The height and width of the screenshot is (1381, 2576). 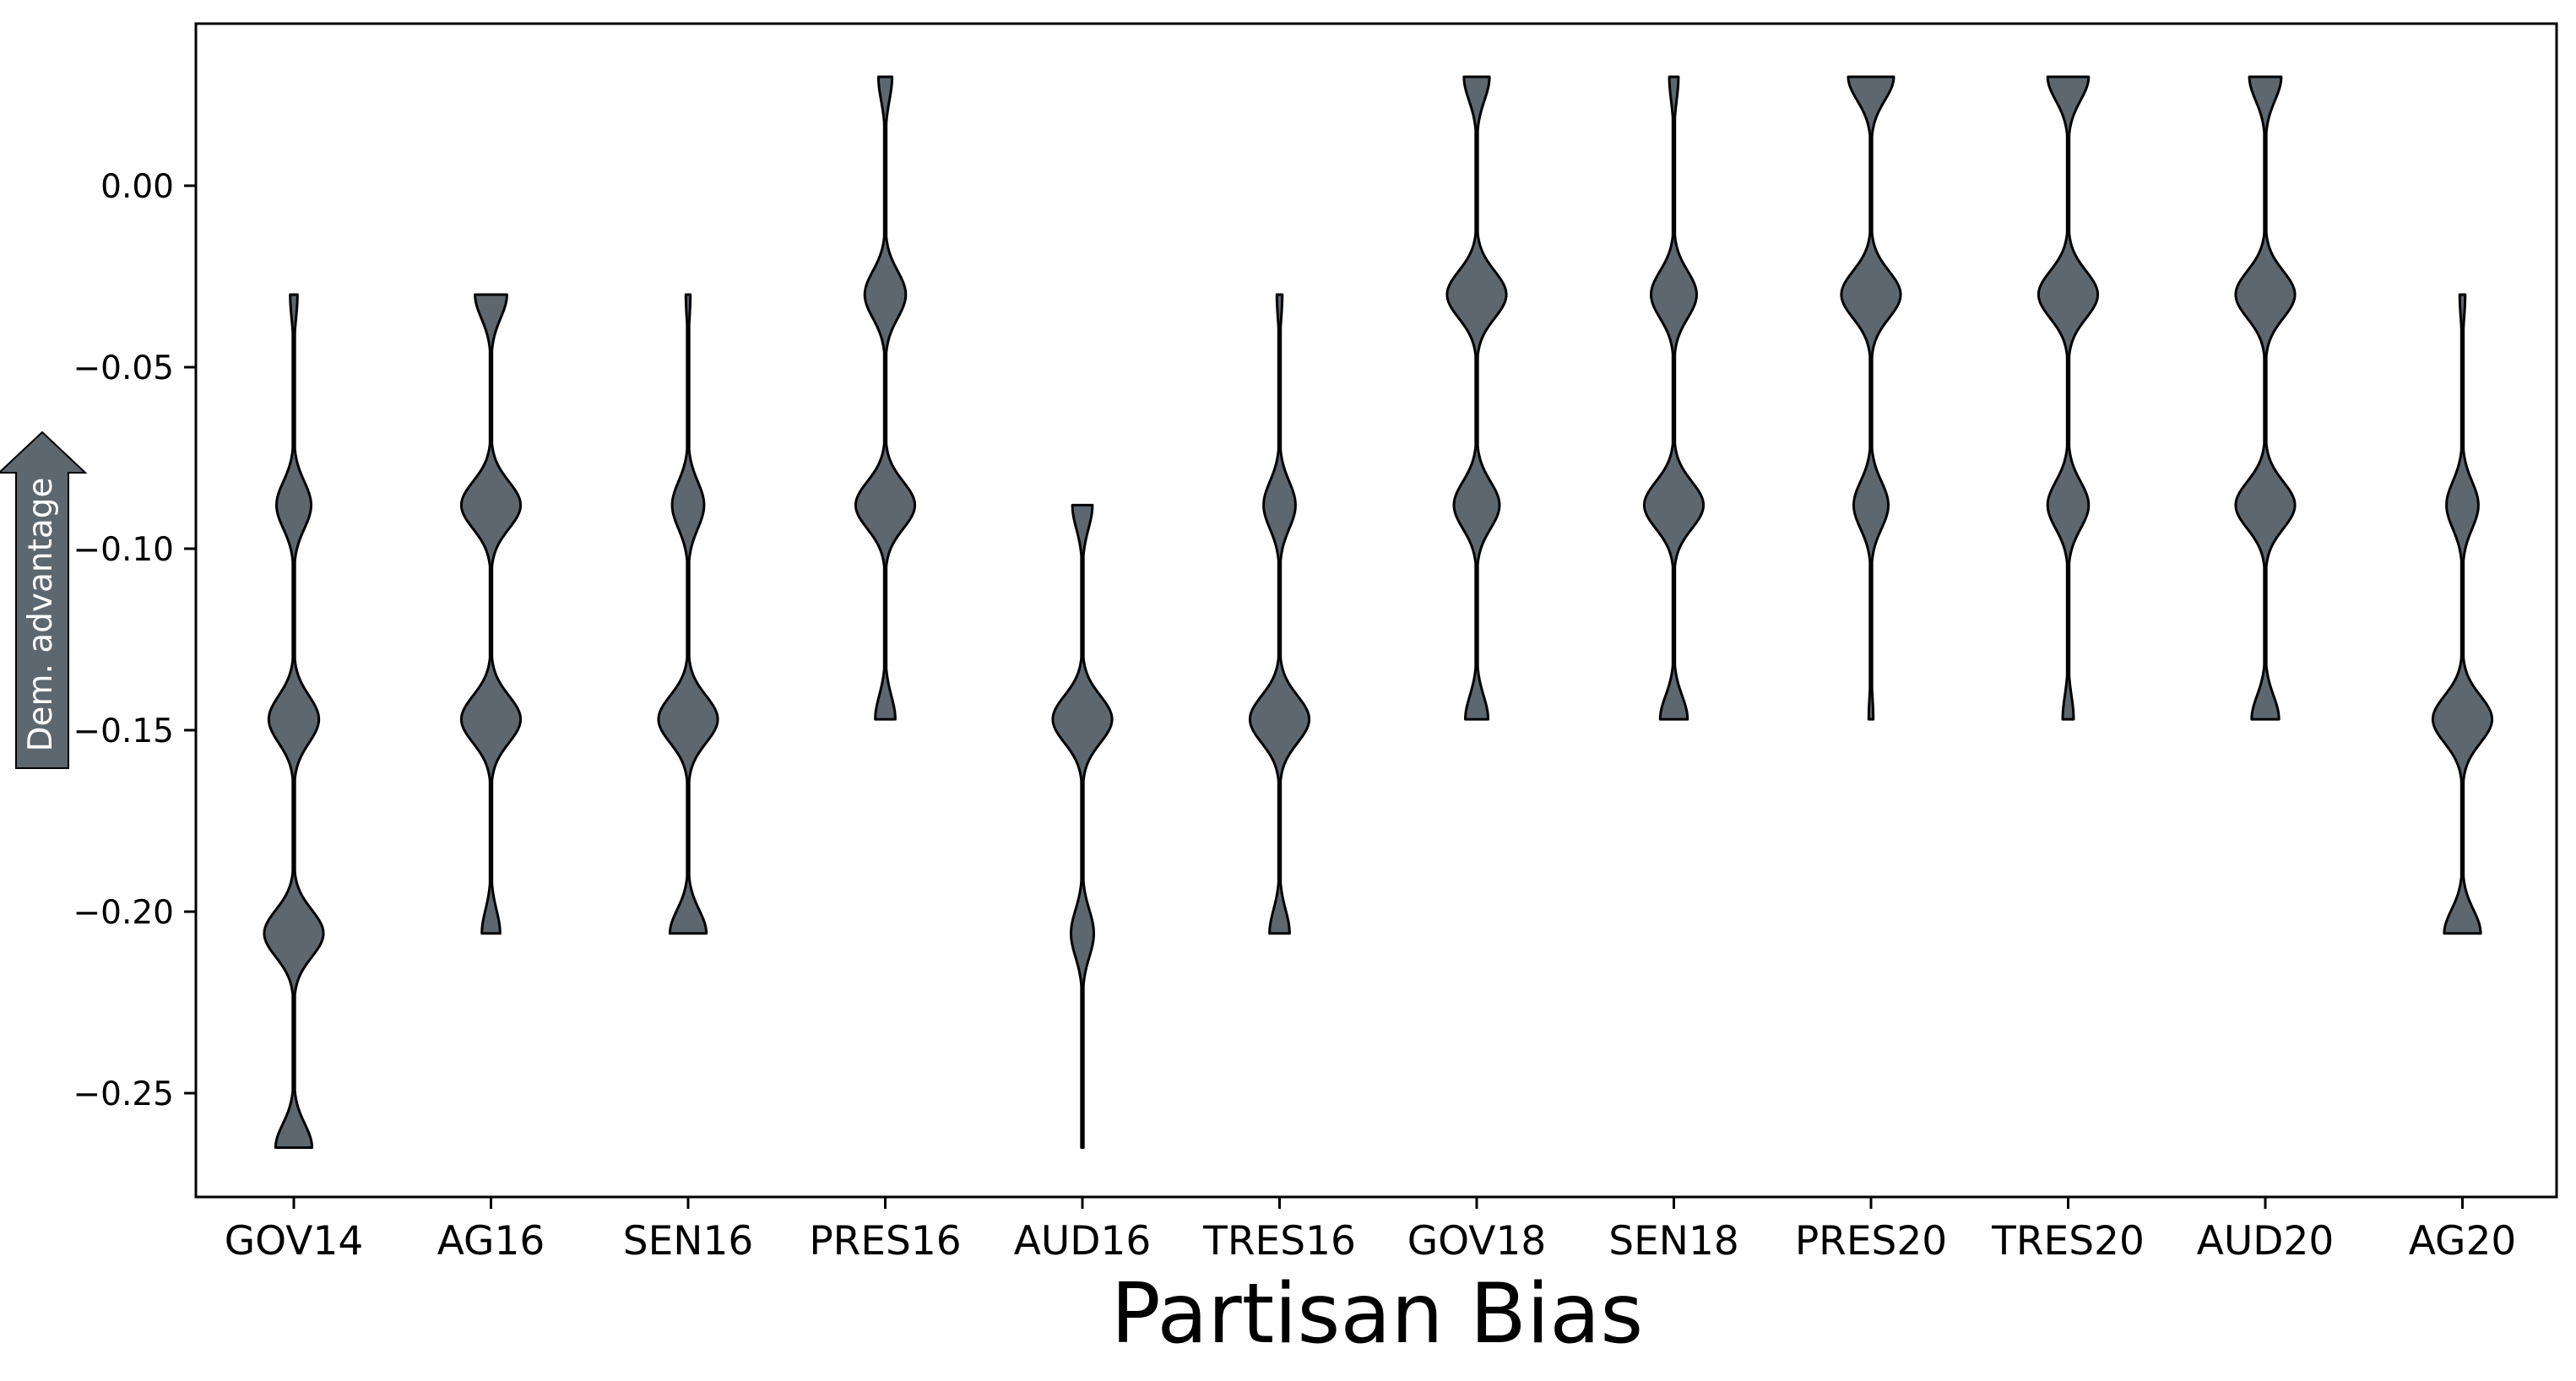 What do you see at coordinates (123, 913) in the screenshot?
I see `y-tick-label: −0.20` at bounding box center [123, 913].